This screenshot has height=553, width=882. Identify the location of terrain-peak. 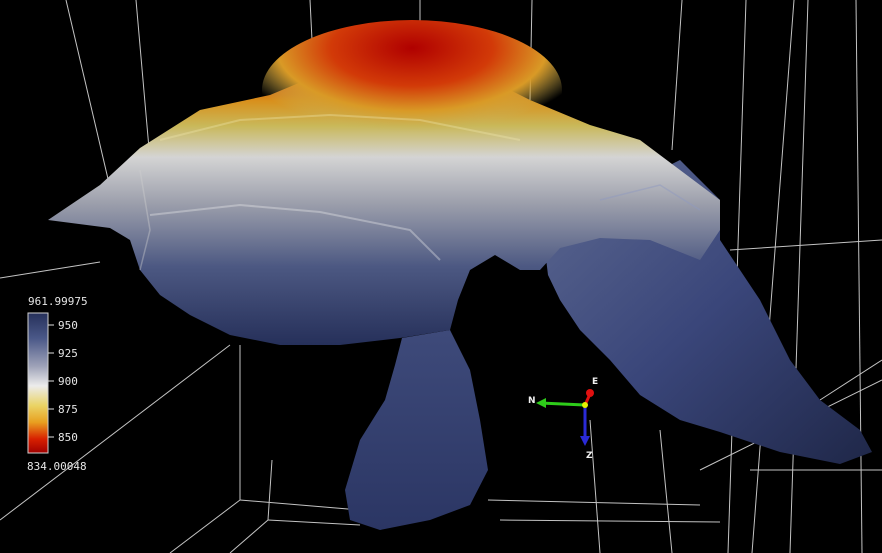
(412, 90).